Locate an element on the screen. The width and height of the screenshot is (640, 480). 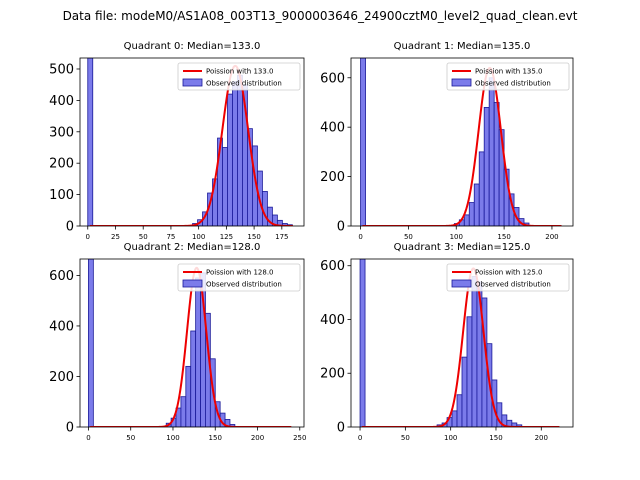
quadrant-2-legend-box is located at coordinates (239, 277).